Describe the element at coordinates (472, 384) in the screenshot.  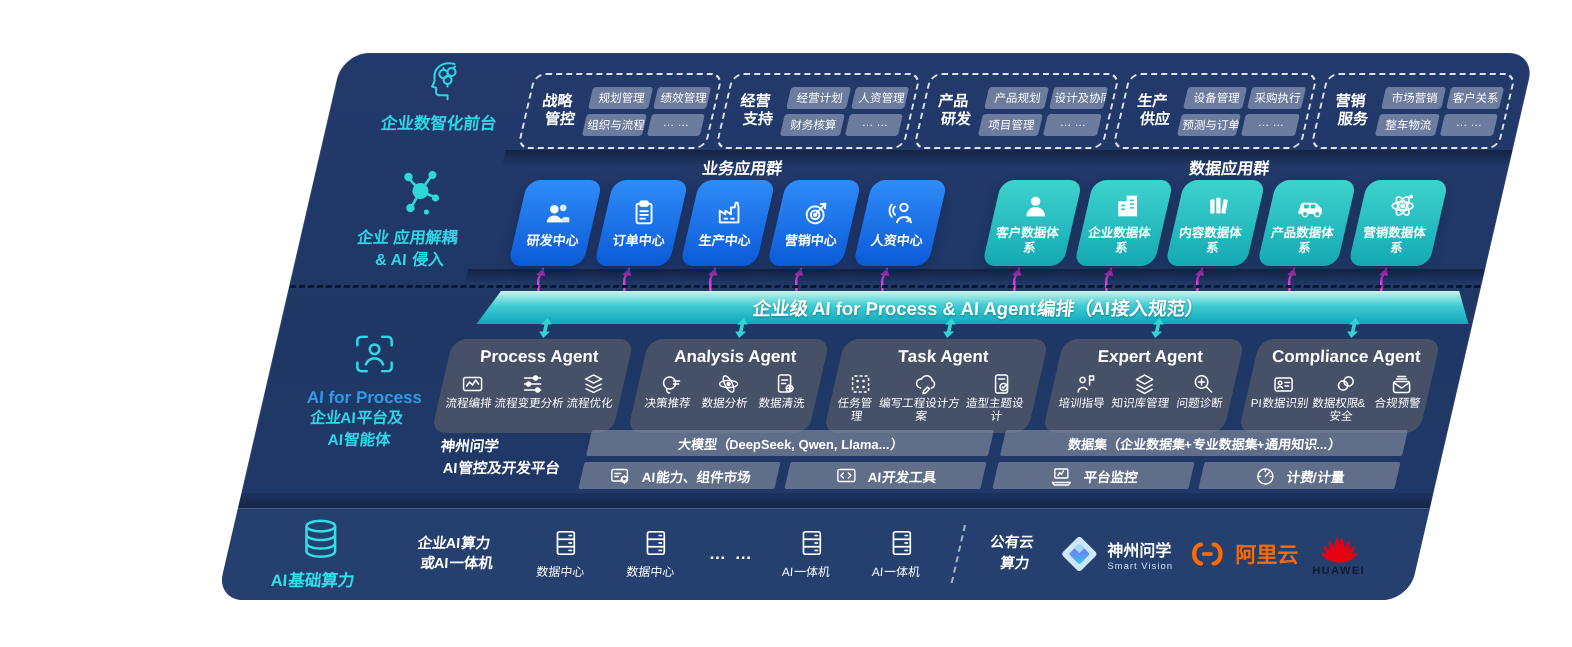
I see `flow-chart-icon` at that location.